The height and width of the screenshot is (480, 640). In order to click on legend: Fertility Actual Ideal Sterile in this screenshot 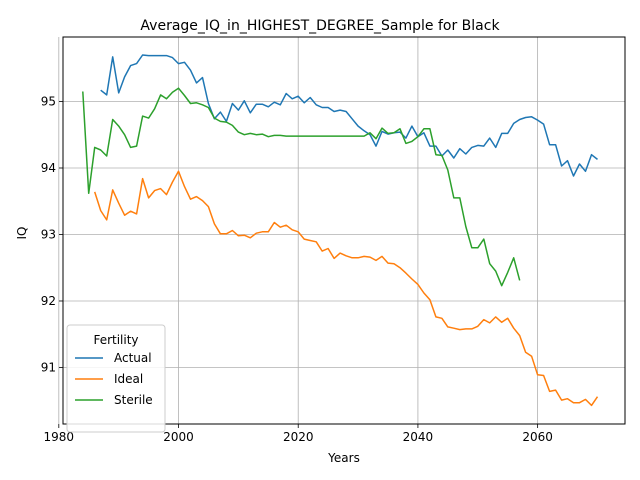, I will do `click(116, 378)`.